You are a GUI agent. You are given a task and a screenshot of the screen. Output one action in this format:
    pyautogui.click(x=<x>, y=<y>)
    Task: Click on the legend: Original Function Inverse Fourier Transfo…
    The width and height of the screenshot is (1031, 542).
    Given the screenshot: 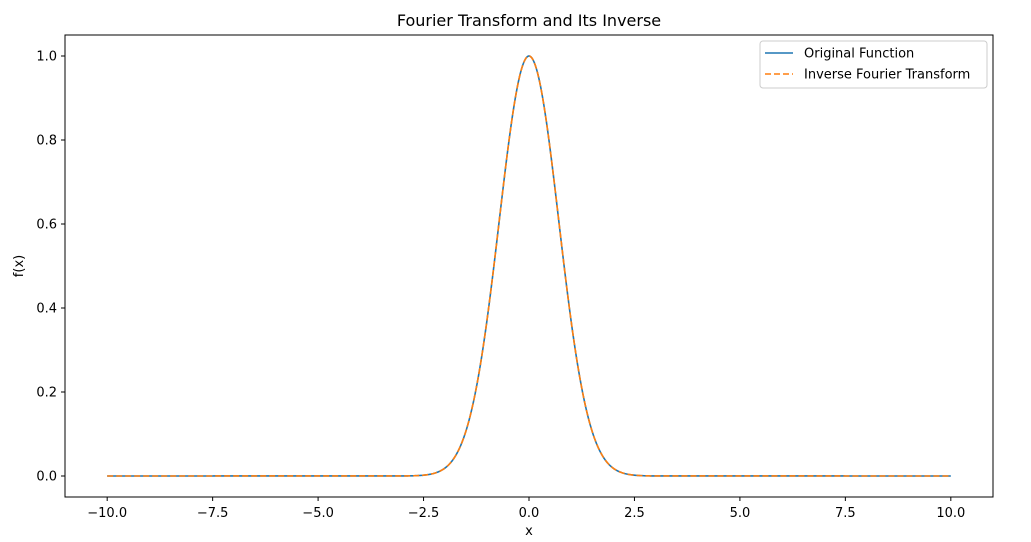 What is the action you would take?
    pyautogui.click(x=873, y=64)
    